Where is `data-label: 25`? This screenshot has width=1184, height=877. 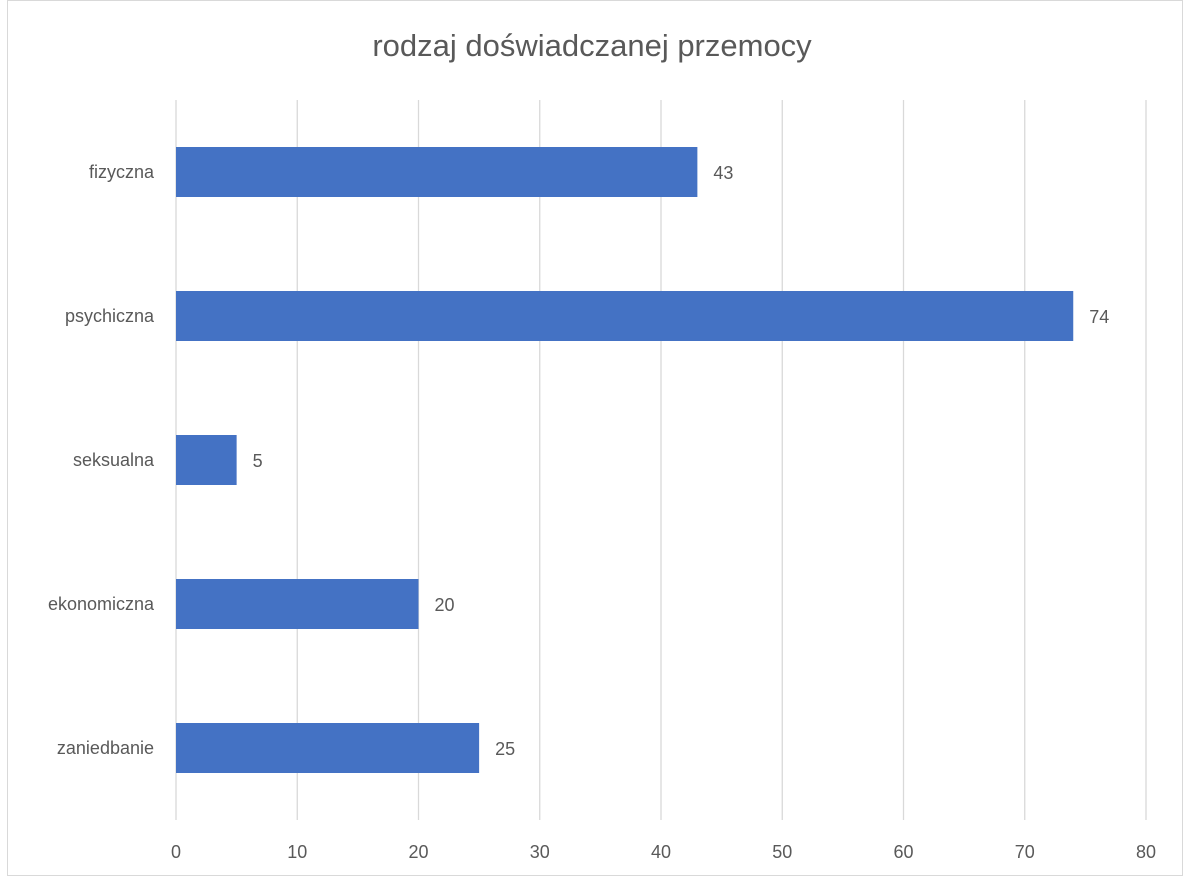 data-label: 25 is located at coordinates (505, 749).